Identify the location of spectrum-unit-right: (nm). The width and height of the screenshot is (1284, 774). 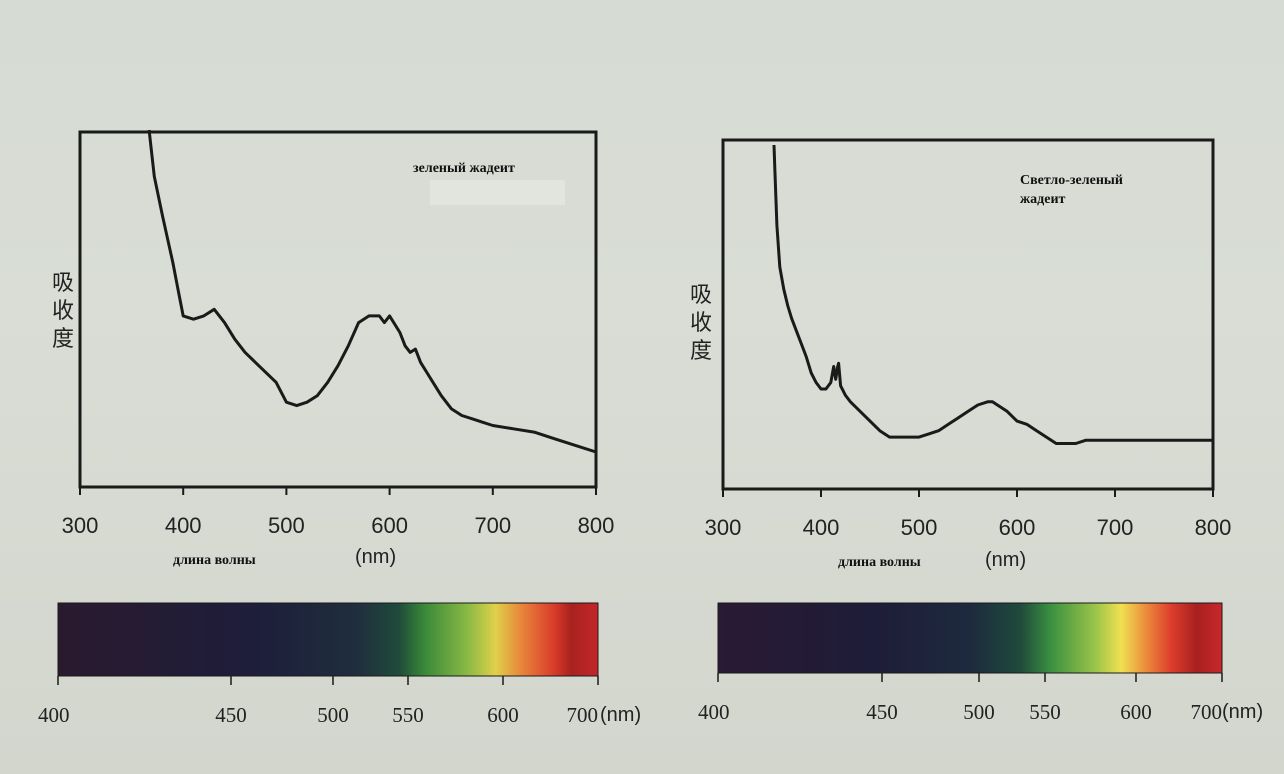
(1242, 712).